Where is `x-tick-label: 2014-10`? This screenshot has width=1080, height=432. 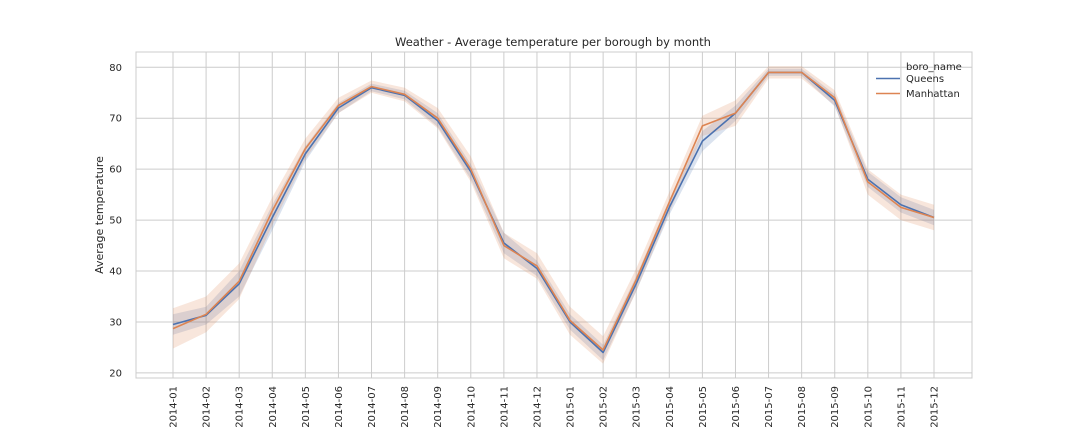 x-tick-label: 2014-10 is located at coordinates (471, 407).